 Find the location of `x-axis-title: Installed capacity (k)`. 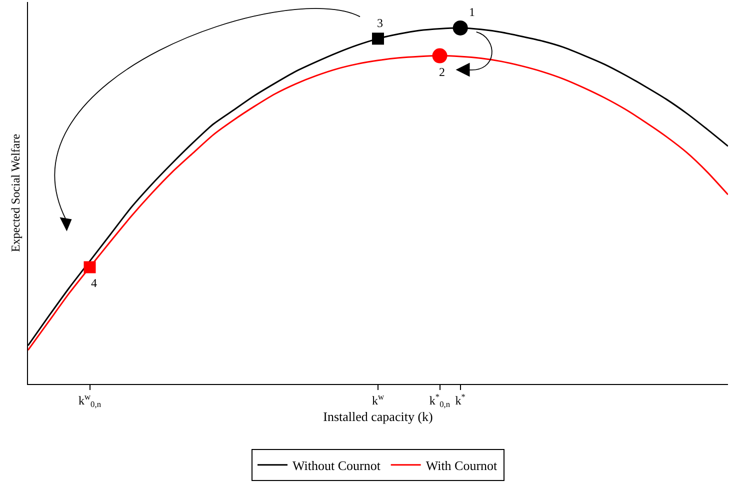

x-axis-title: Installed capacity (k) is located at coordinates (378, 416).